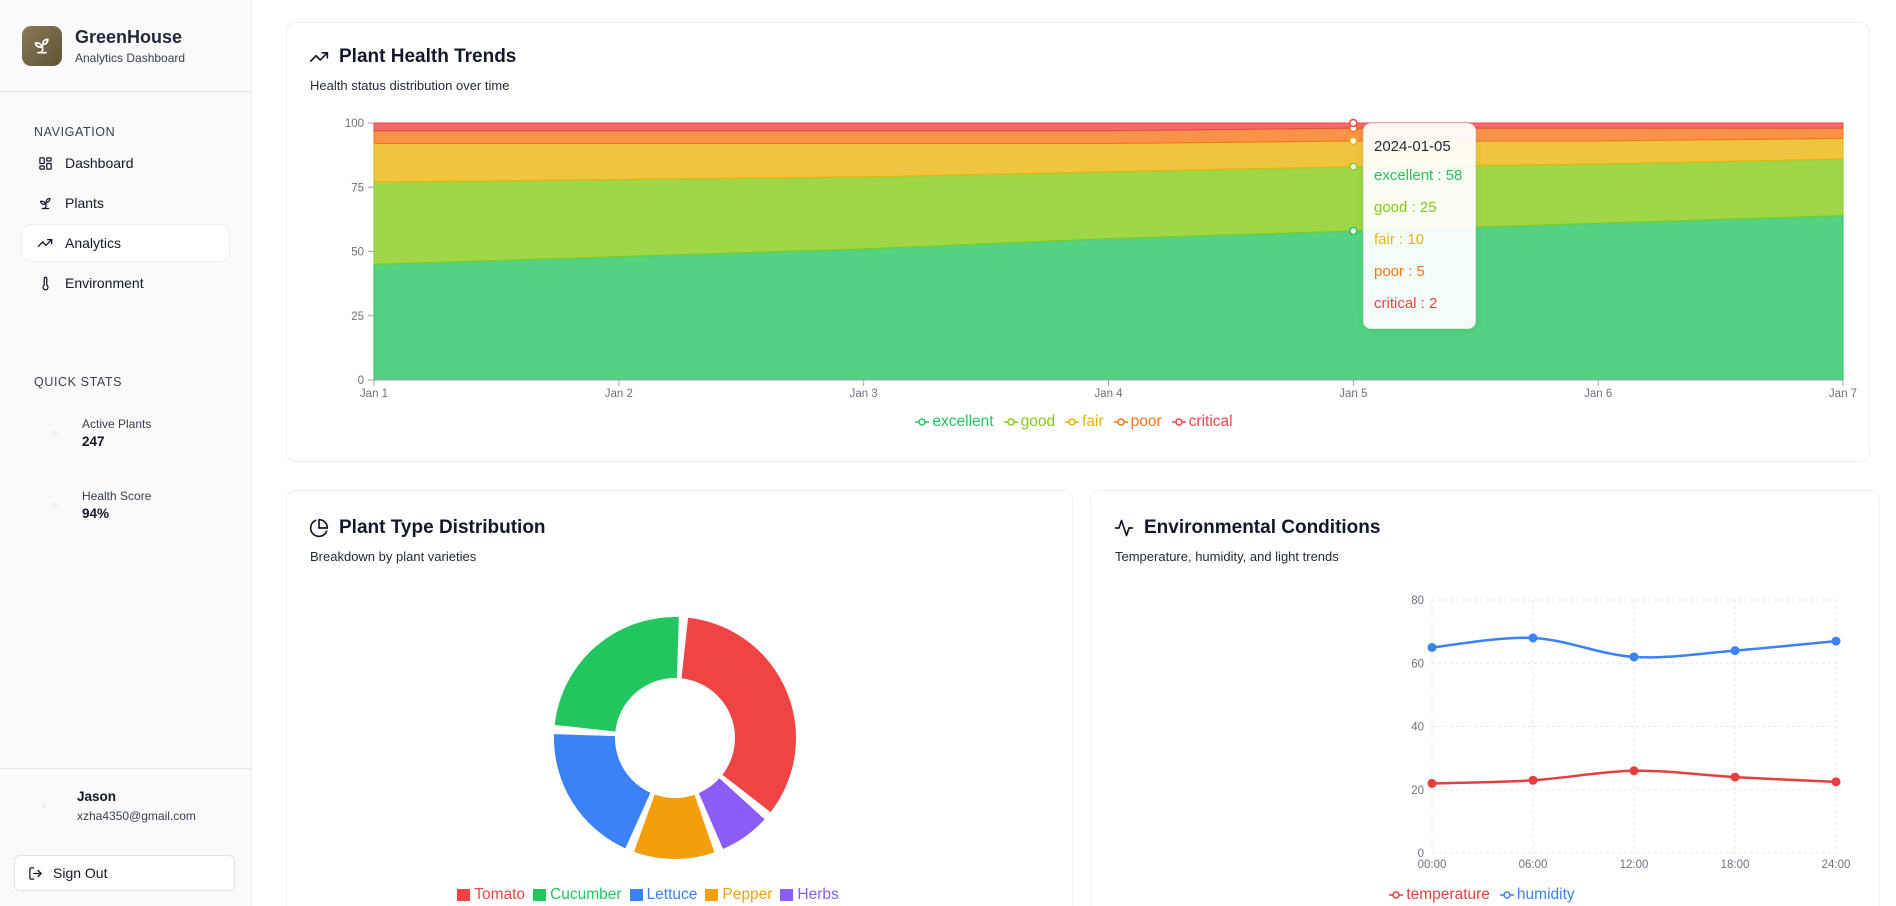 This screenshot has width=1896, height=906. What do you see at coordinates (1439, 895) in the screenshot?
I see `legend-item-temperature: temperature` at bounding box center [1439, 895].